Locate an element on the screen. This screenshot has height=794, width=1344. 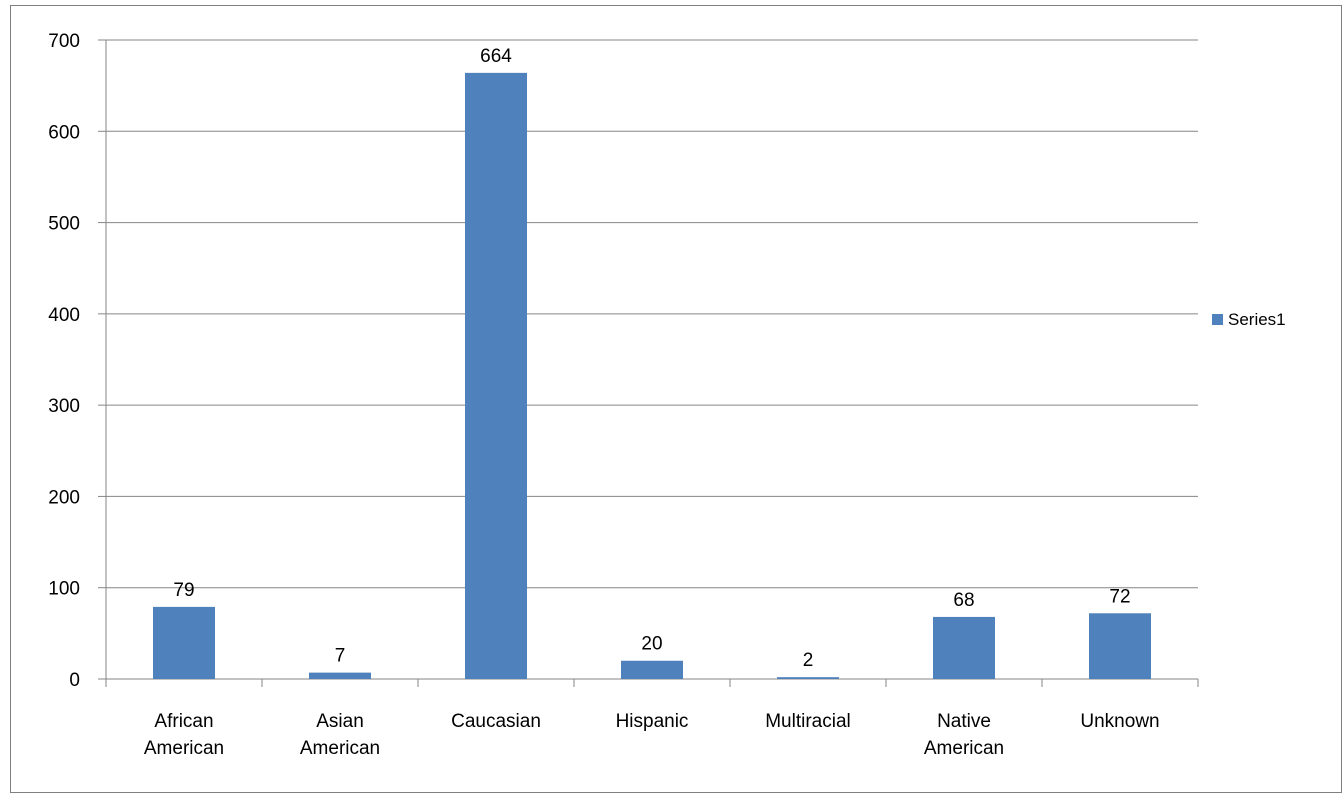
y-tick-label: 600 is located at coordinates (64, 132).